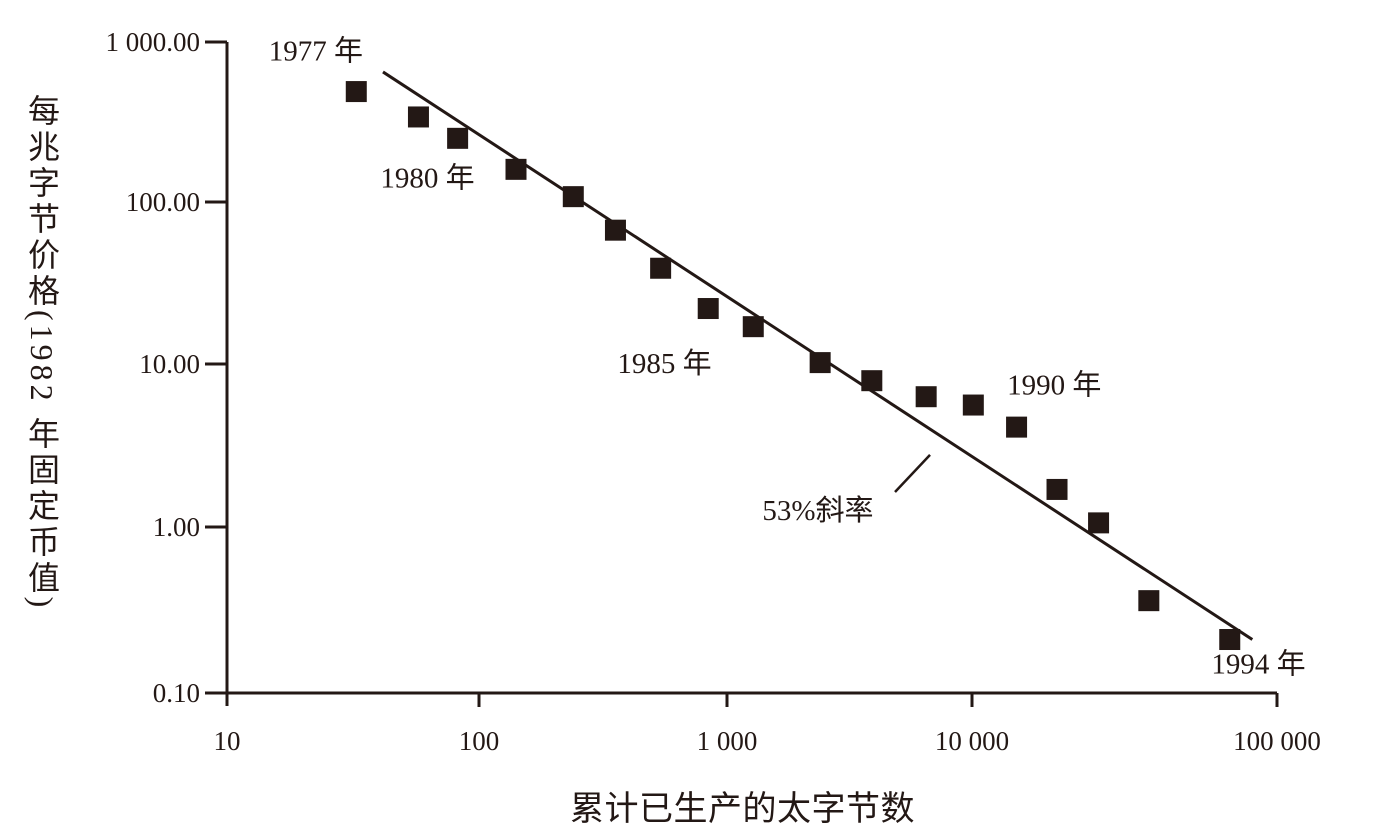 The image size is (1374, 835). I want to click on y-axis-title: 每兆字节价格(1982 年固定币值), so click(42, 353).